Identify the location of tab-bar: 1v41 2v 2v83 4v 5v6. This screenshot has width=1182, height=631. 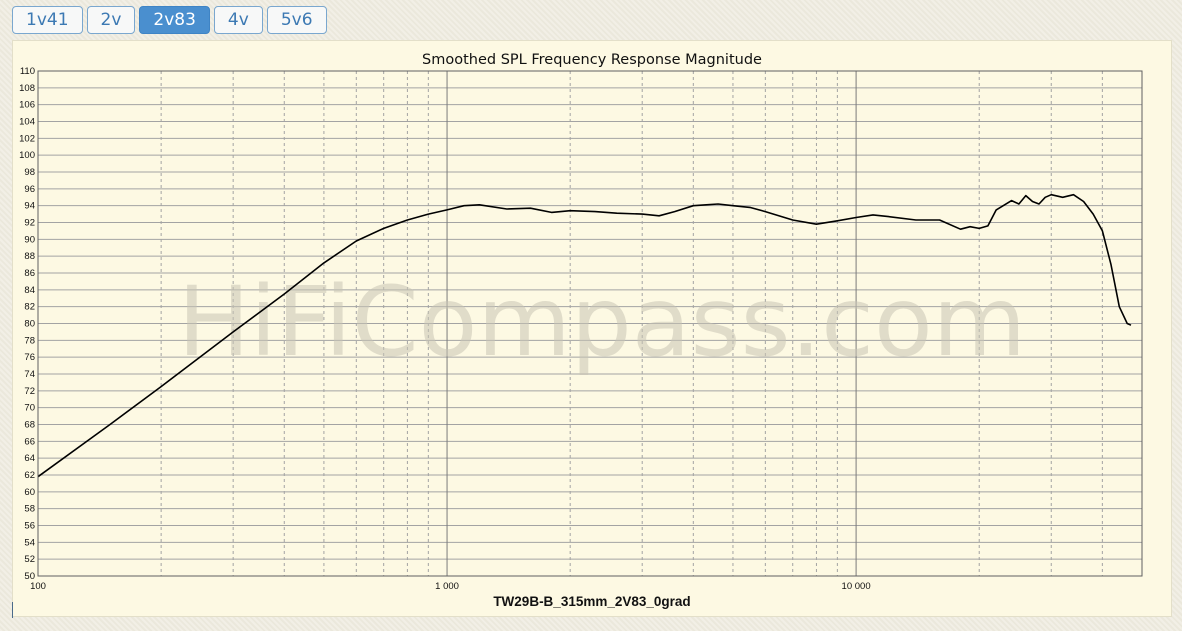
(169, 21).